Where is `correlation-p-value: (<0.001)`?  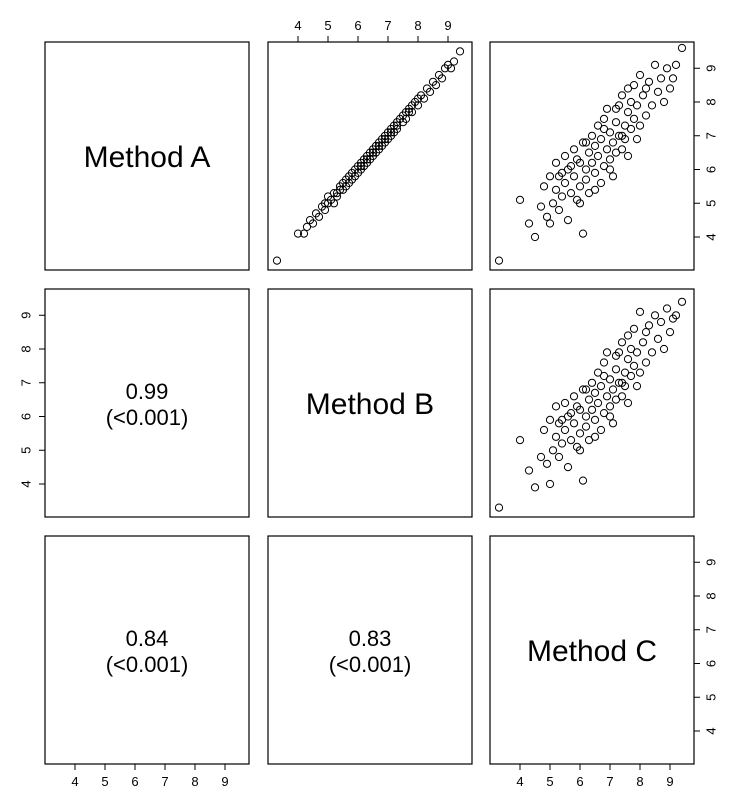 correlation-p-value: (<0.001) is located at coordinates (147, 664).